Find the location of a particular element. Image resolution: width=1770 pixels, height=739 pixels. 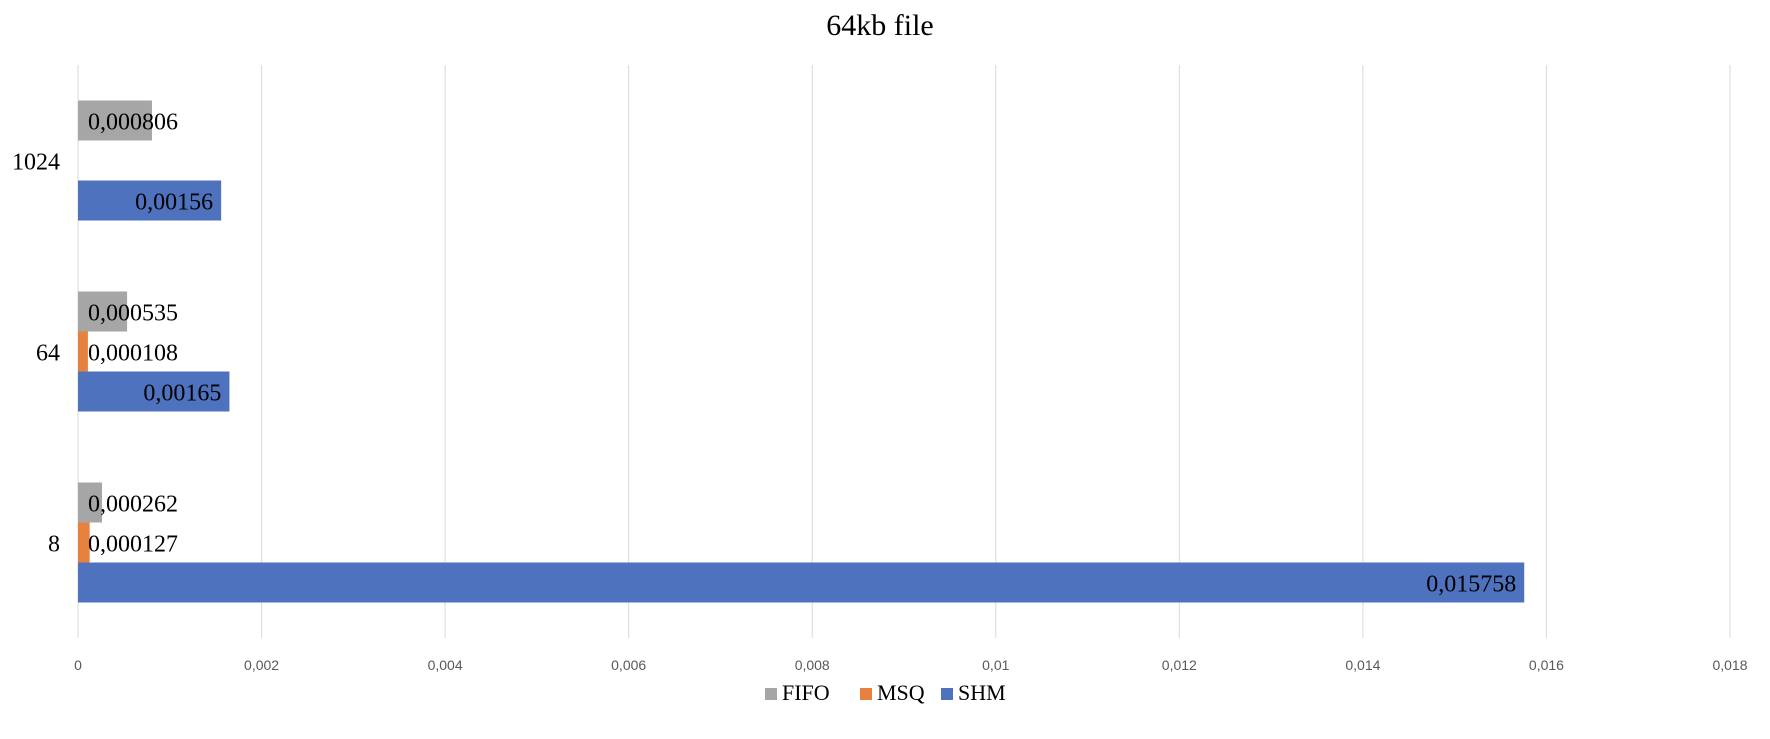

legend-label-fifo: FIFO is located at coordinates (806, 692).